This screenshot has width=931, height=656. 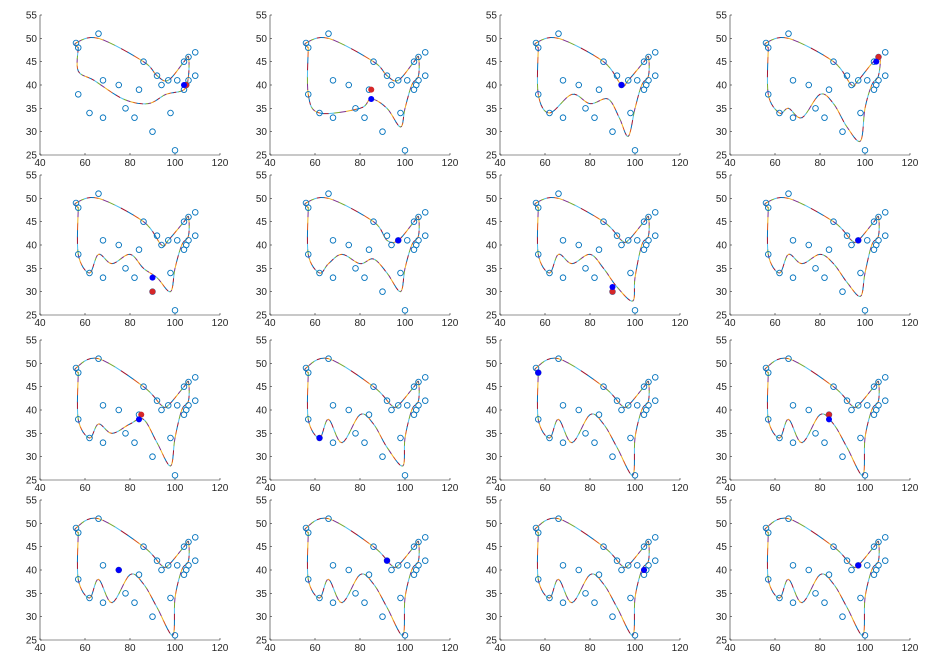 I want to click on x-tick-label: 40, so click(x=40, y=488).